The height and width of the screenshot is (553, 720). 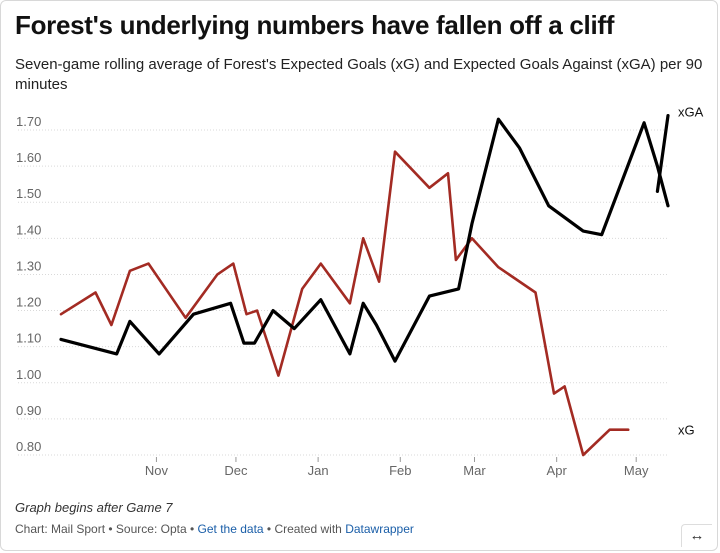 I want to click on x-tick-label: Nov, so click(x=157, y=470).